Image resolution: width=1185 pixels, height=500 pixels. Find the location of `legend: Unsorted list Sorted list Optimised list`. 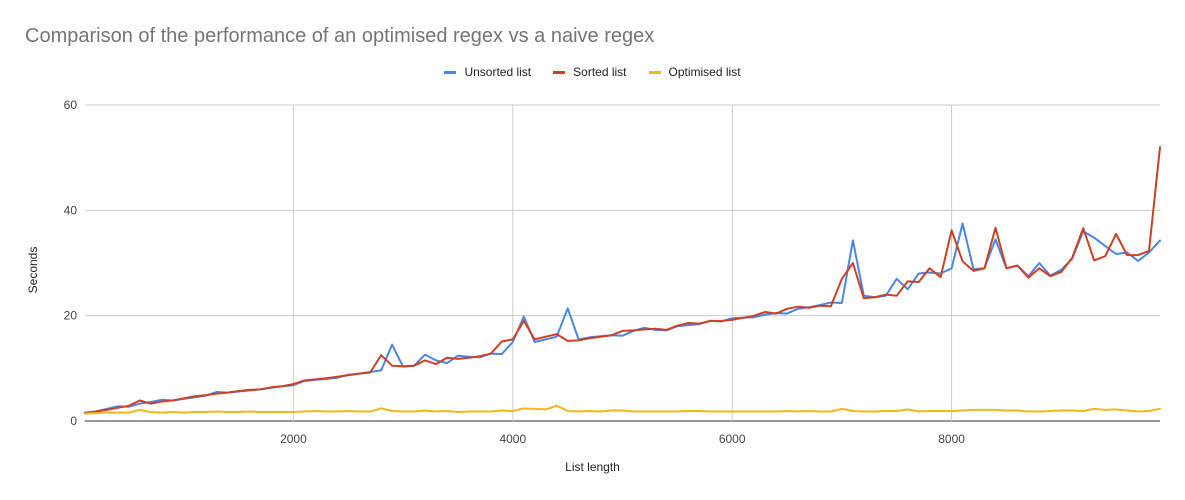

legend: Unsorted list Sorted list Optimised list is located at coordinates (592, 72).